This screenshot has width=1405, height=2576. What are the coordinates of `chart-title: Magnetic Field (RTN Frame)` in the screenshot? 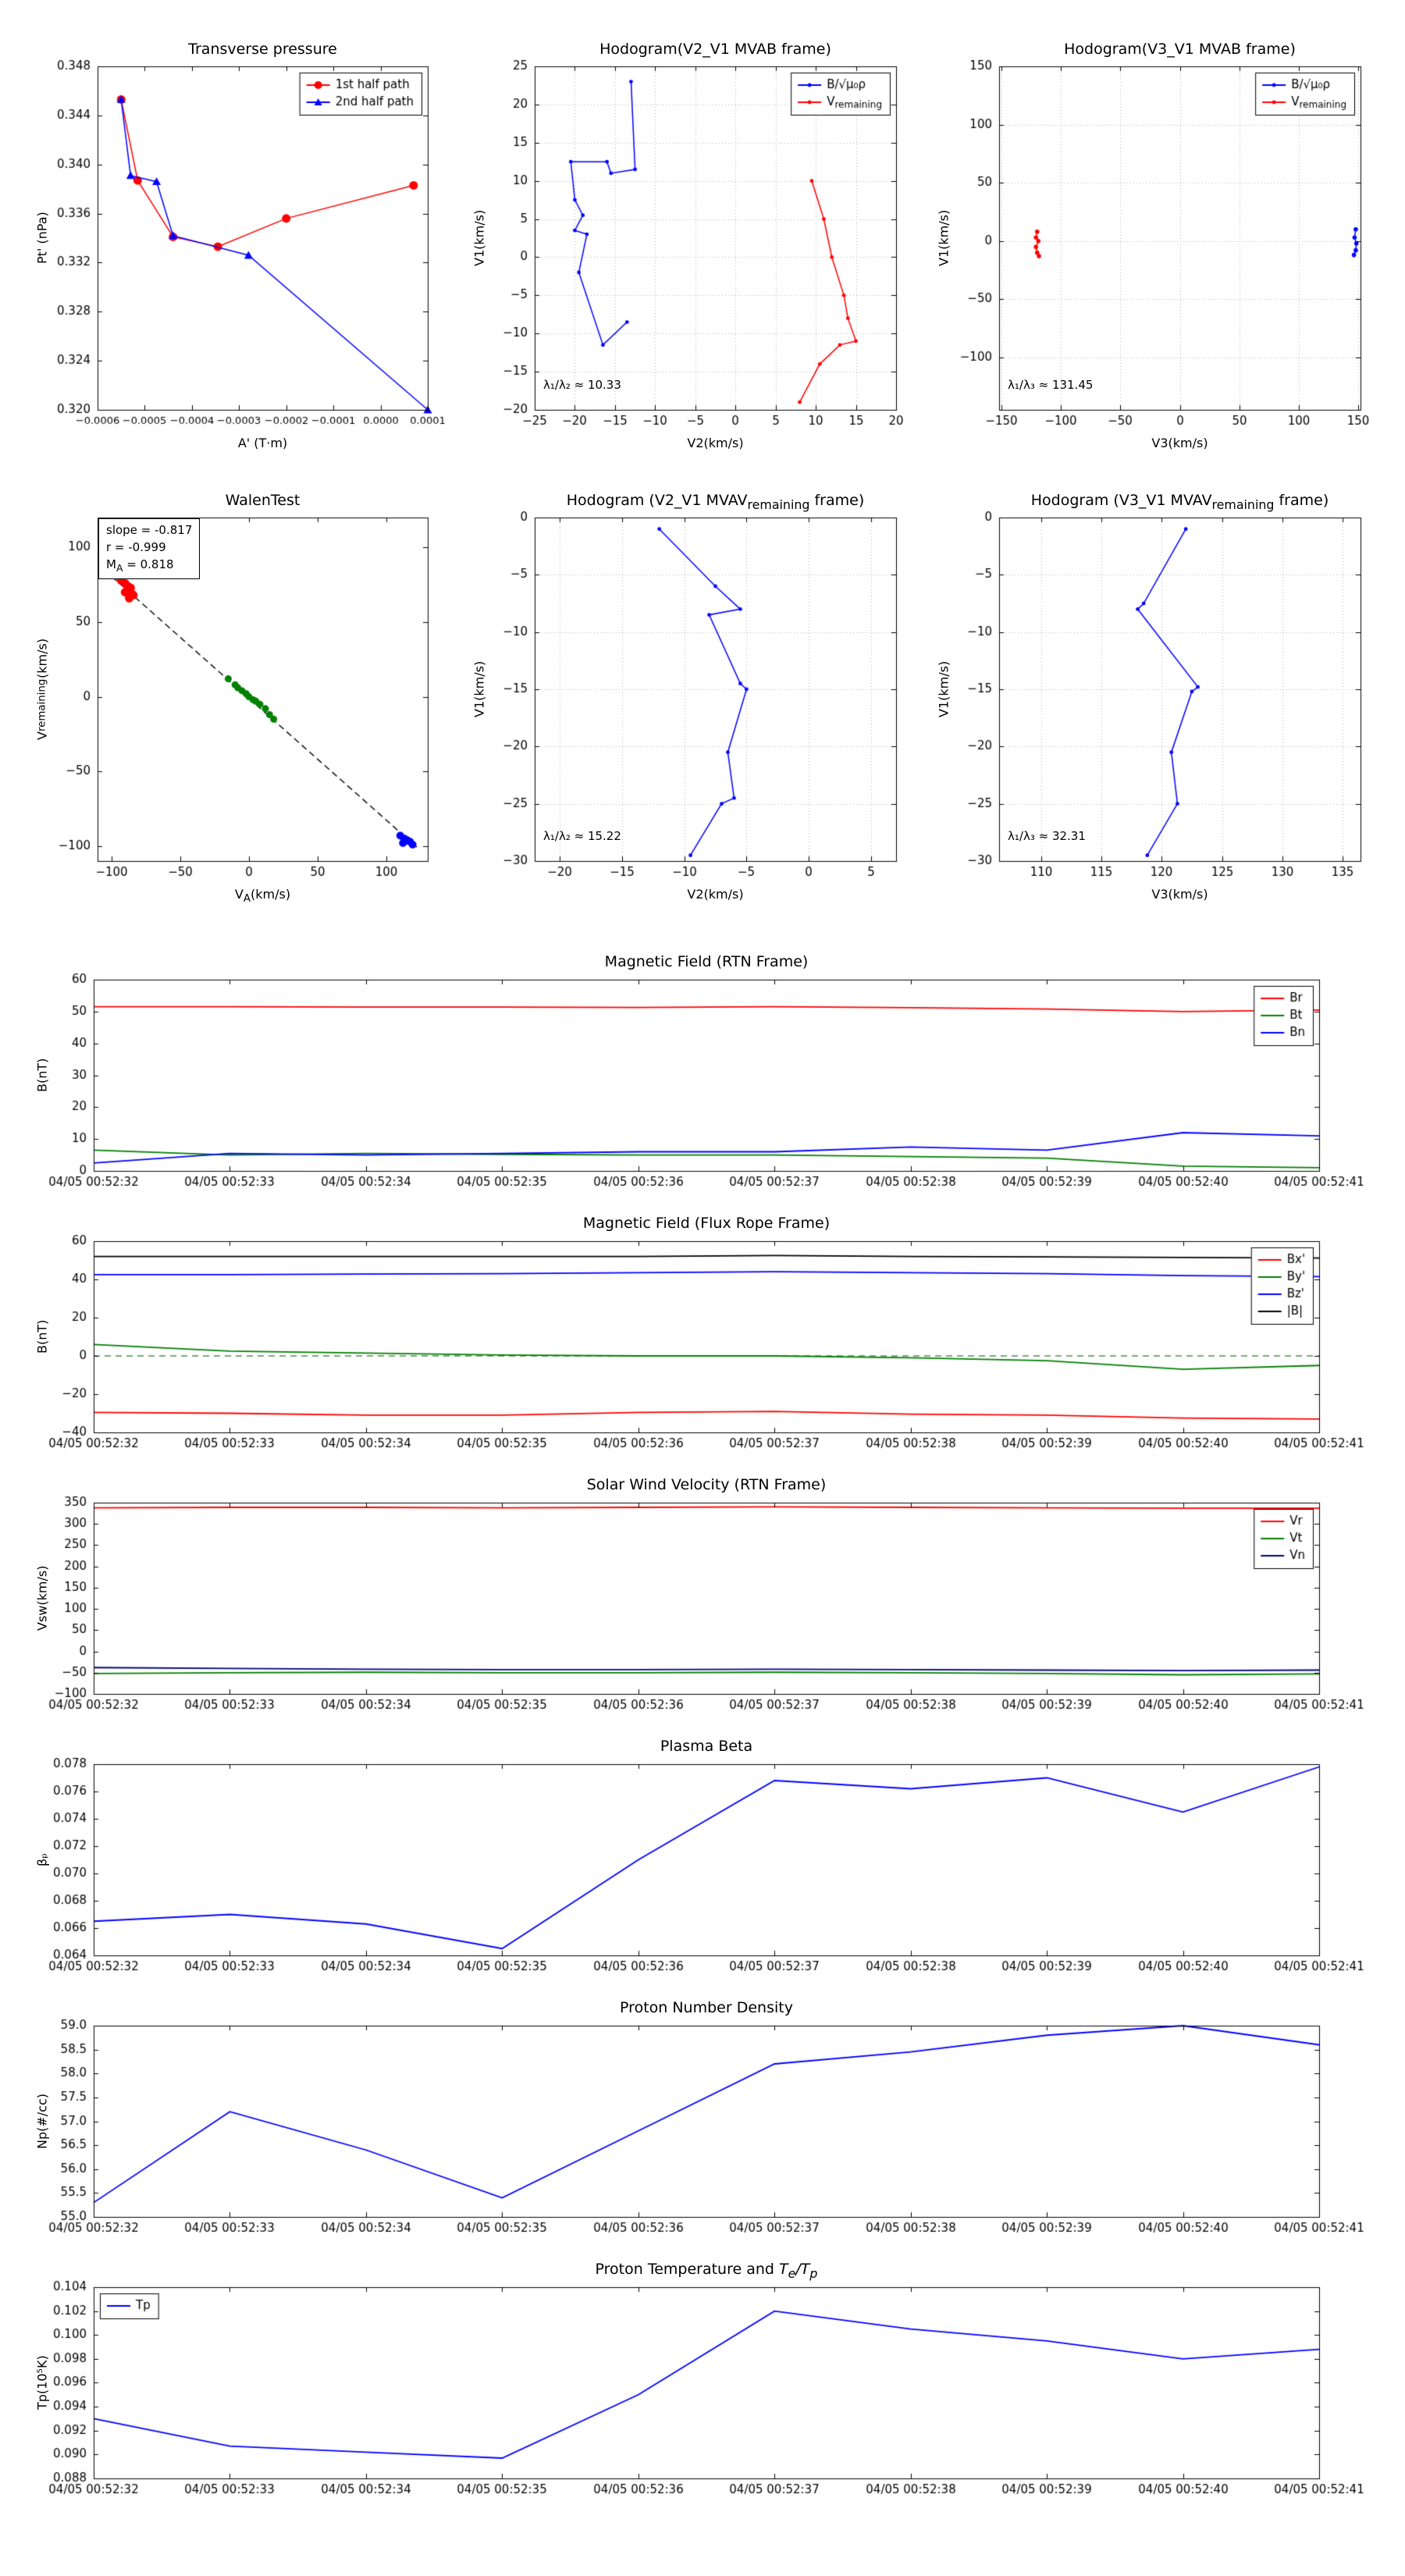 It's located at (707, 961).